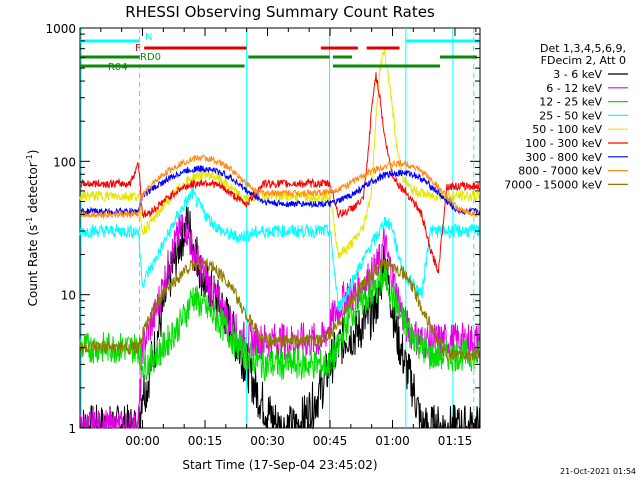 This screenshot has height=480, width=640. What do you see at coordinates (60, 29) in the screenshot?
I see `y-tick-label: 1000` at bounding box center [60, 29].